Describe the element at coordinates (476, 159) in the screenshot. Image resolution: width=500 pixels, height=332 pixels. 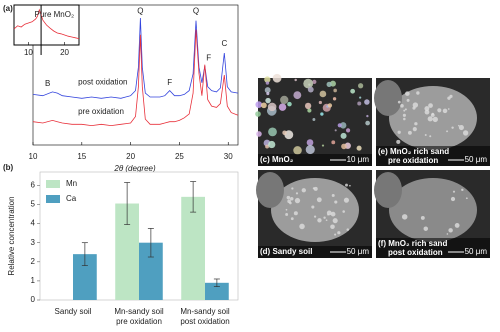
I see `scale-label: 50 μm` at that location.